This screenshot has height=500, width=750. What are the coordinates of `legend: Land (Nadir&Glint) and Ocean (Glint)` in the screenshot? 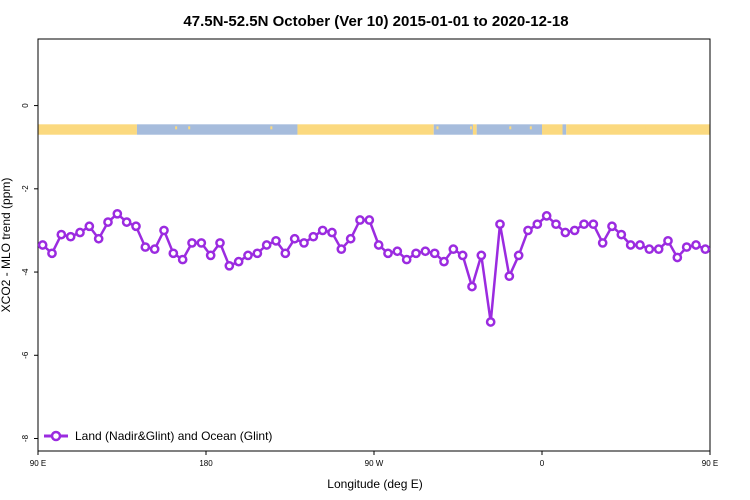 It's located at (158, 436).